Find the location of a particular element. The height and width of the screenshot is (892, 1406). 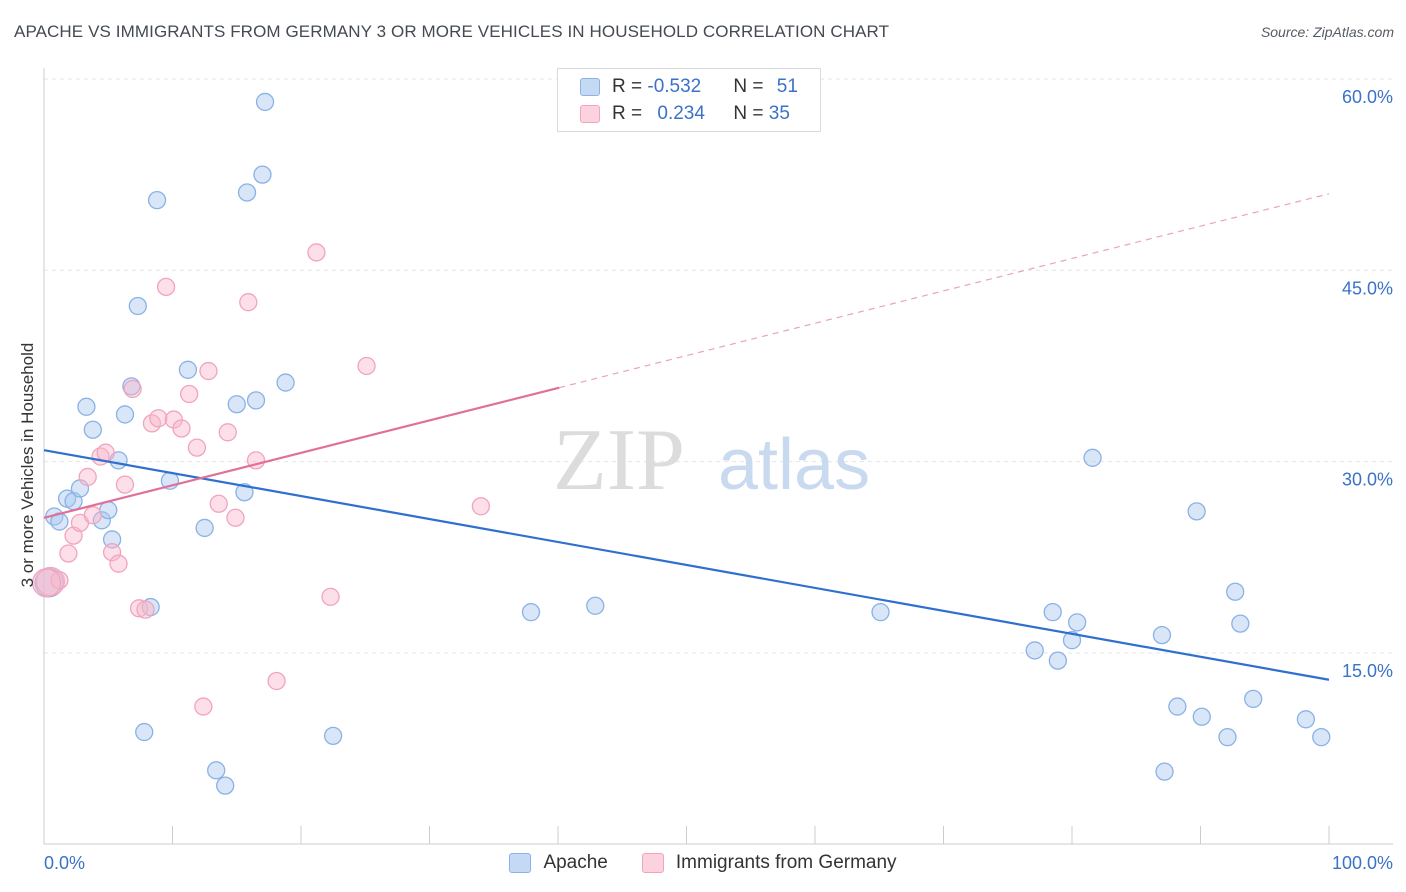

trend-extension-germany is located at coordinates (944, 291).